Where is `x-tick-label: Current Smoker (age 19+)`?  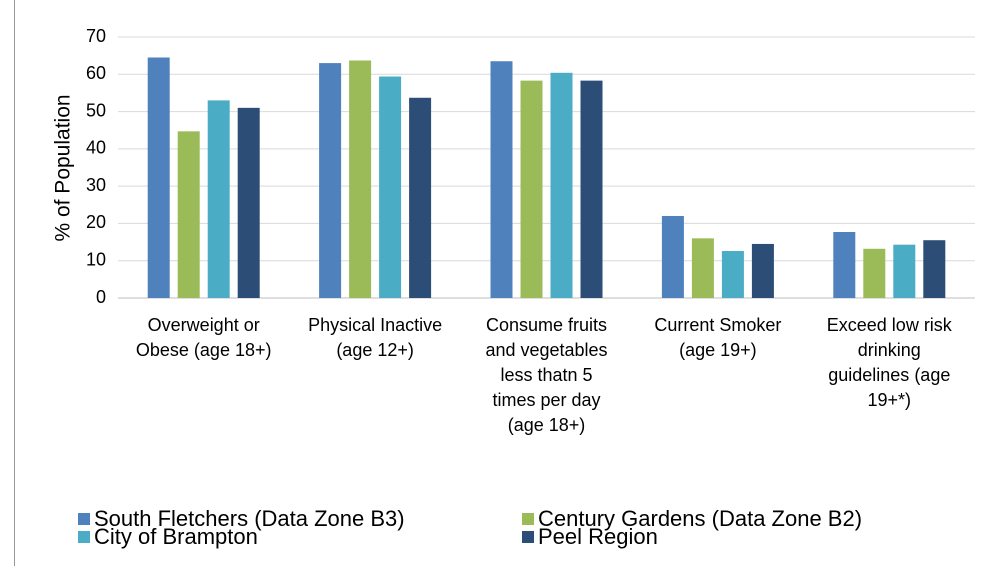 x-tick-label: Current Smoker (age 19+) is located at coordinates (717, 337).